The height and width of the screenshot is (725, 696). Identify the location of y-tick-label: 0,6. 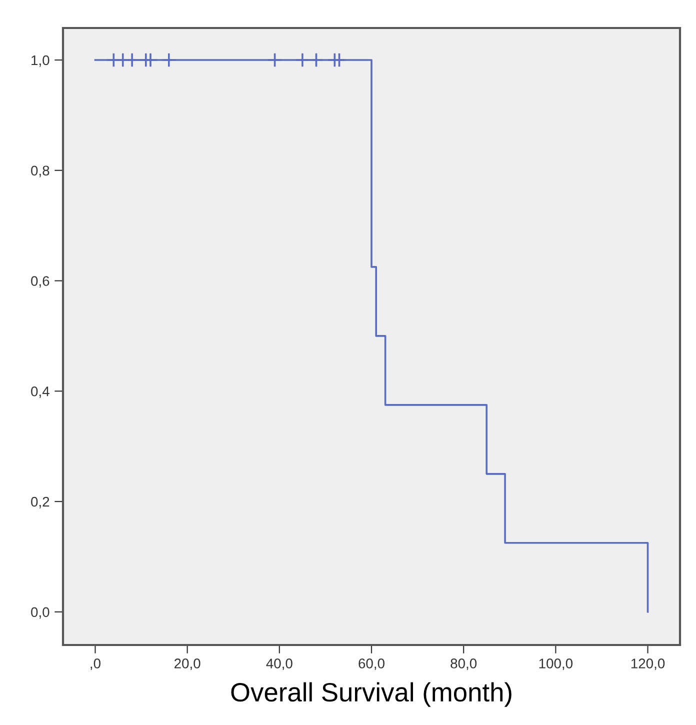
(40, 282).